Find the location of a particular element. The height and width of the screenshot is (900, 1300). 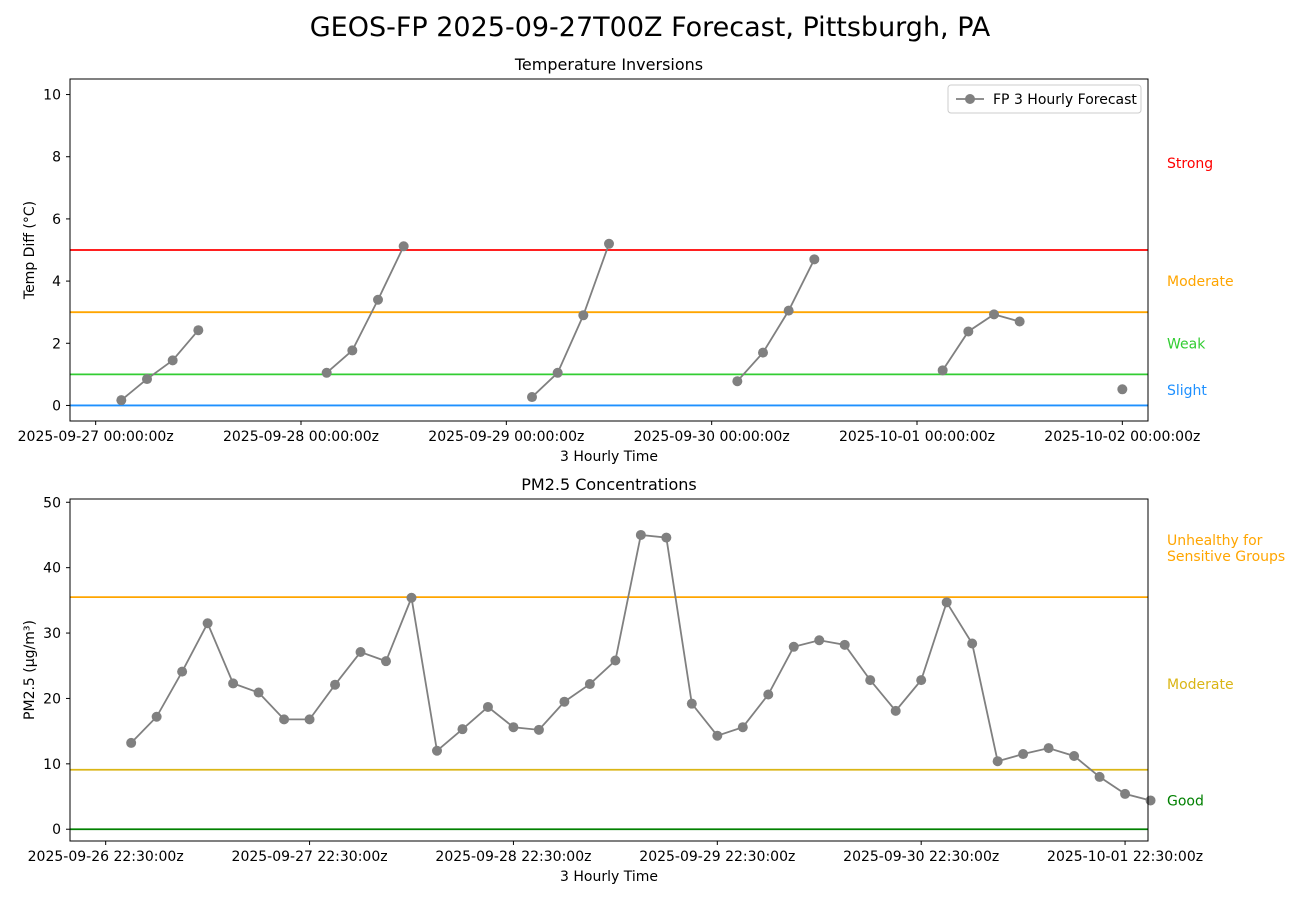

reference-label: Weak is located at coordinates (1186, 344).